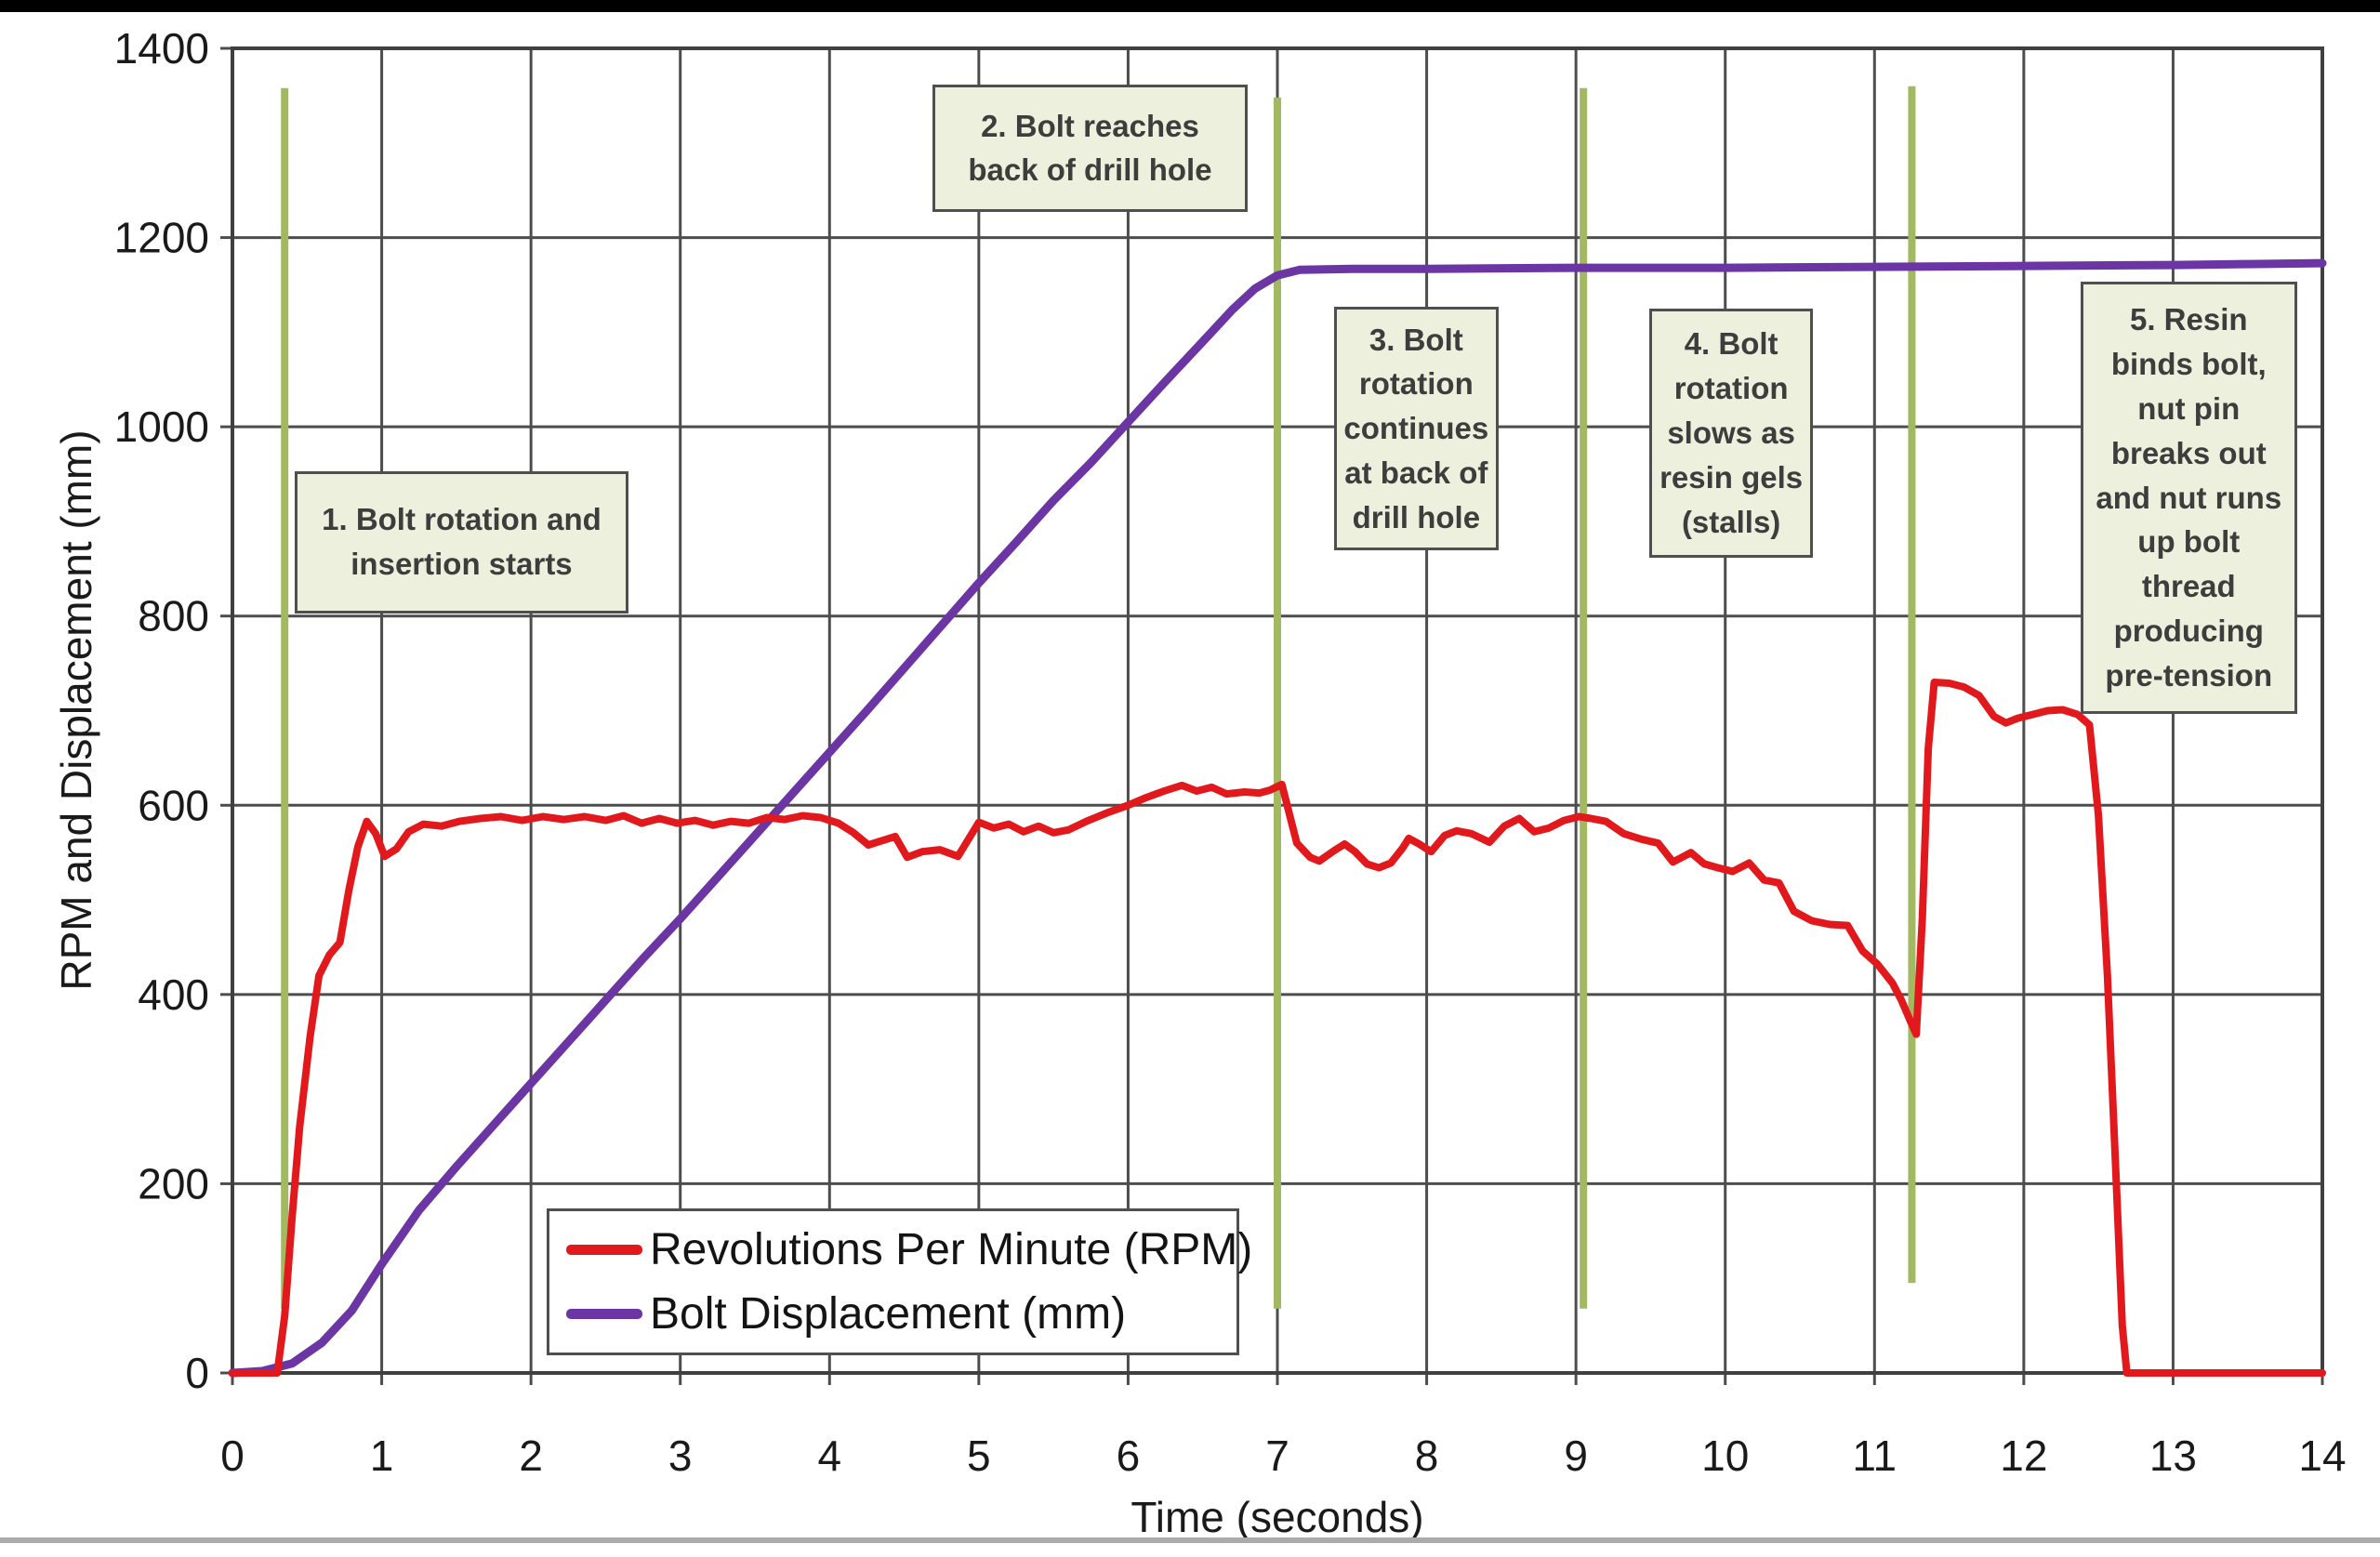 The height and width of the screenshot is (1557, 2380). What do you see at coordinates (173, 994) in the screenshot?
I see `y-tick-label: 400` at bounding box center [173, 994].